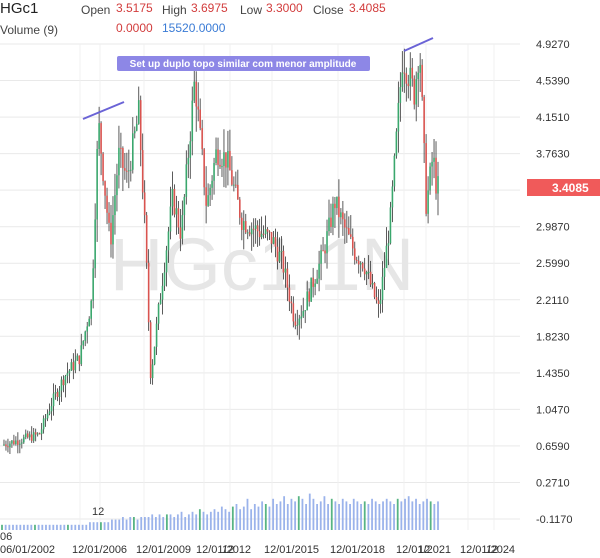 The image size is (600, 558). I want to click on x-tick-label: 12/01/2015, so click(291, 550).